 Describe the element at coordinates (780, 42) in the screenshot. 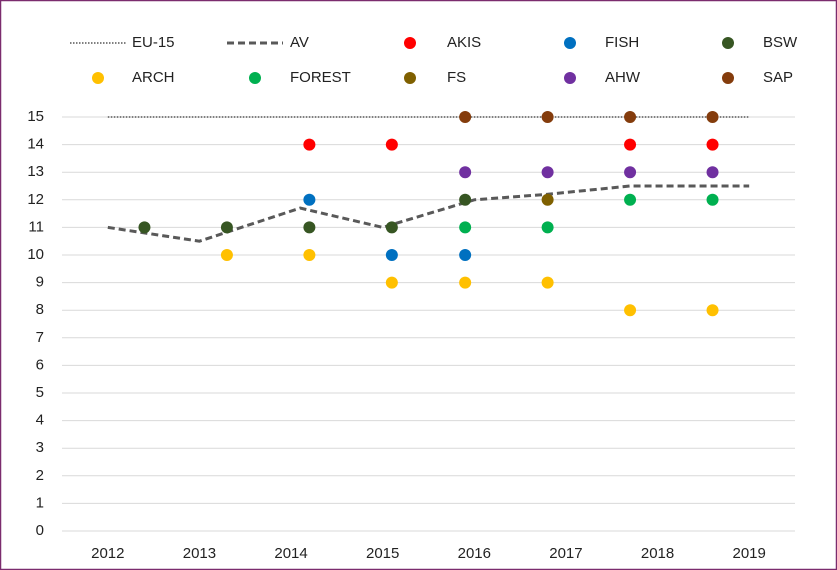

I see `legend-label: BSW` at that location.